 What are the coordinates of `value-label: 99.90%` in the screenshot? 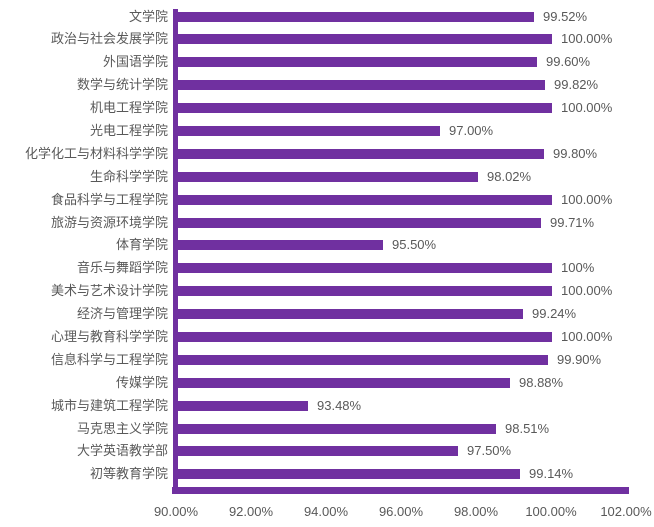 It's located at (579, 359).